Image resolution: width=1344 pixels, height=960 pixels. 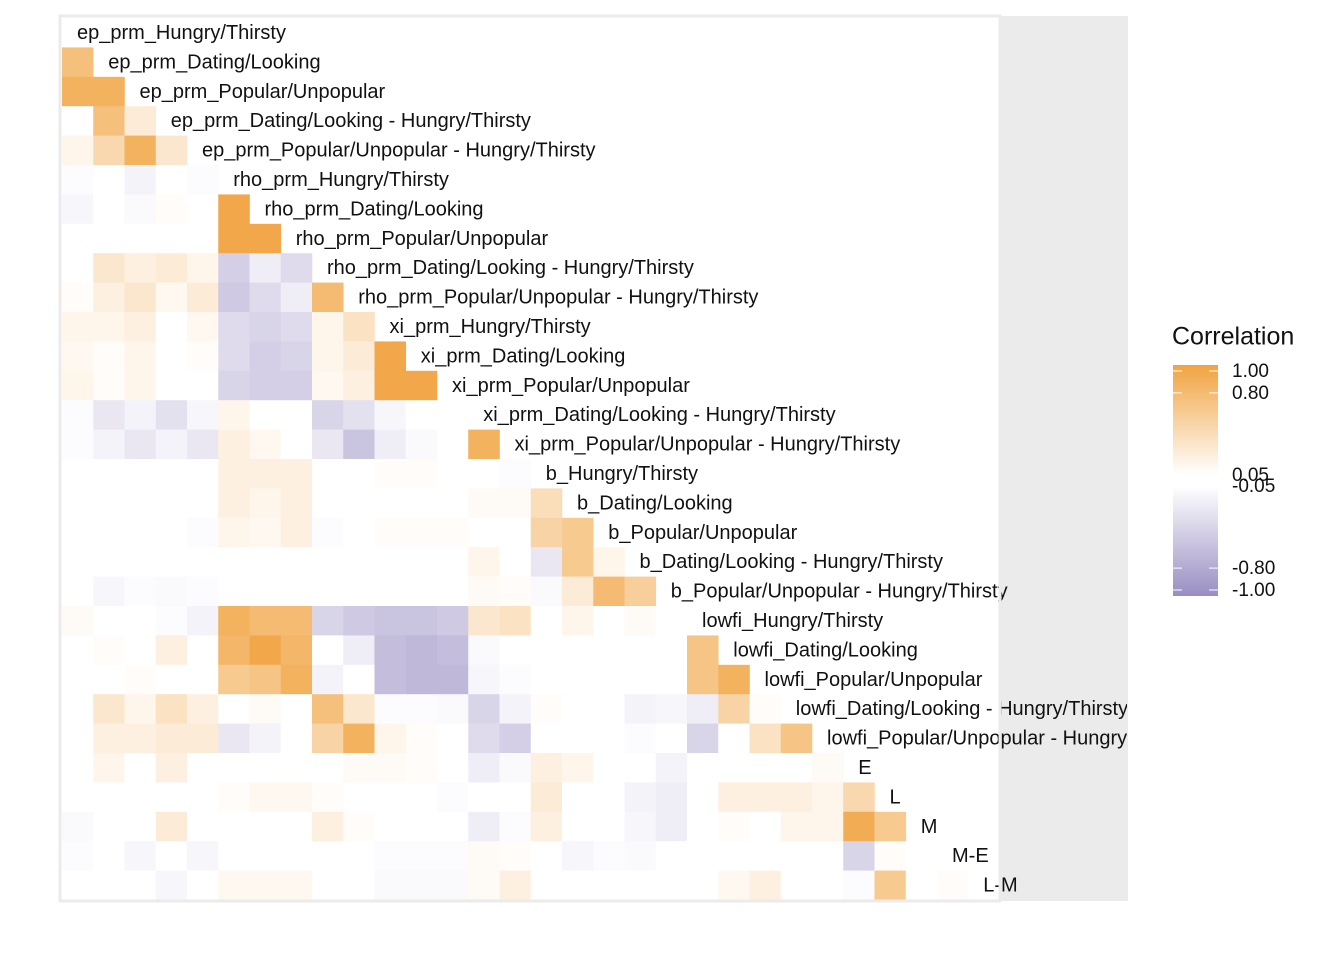 I want to click on colorbar-tick-label: 1.00, so click(x=1250, y=371).